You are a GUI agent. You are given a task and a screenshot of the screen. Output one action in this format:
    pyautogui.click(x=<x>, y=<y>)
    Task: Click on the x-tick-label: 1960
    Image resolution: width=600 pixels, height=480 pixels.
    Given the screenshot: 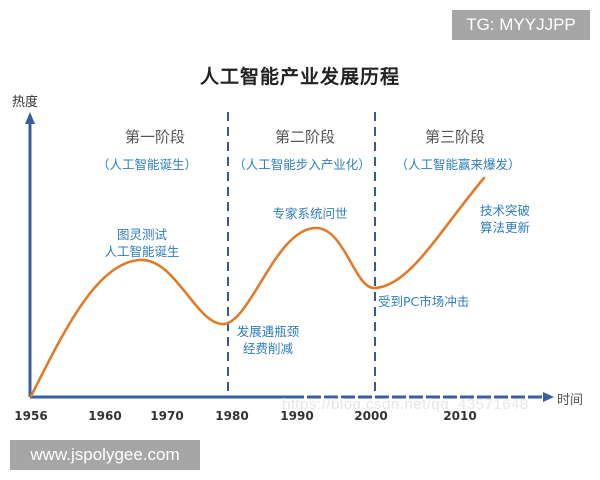 What is the action you would take?
    pyautogui.click(x=105, y=416)
    